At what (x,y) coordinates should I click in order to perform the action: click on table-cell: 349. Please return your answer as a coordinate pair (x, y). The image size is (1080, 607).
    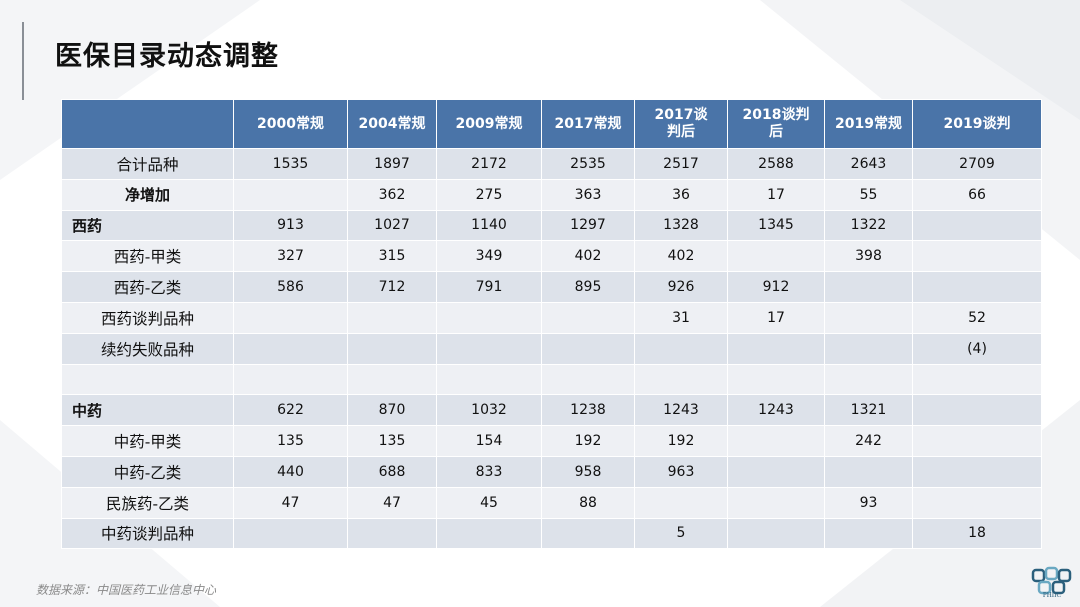
    Looking at the image, I should click on (489, 256).